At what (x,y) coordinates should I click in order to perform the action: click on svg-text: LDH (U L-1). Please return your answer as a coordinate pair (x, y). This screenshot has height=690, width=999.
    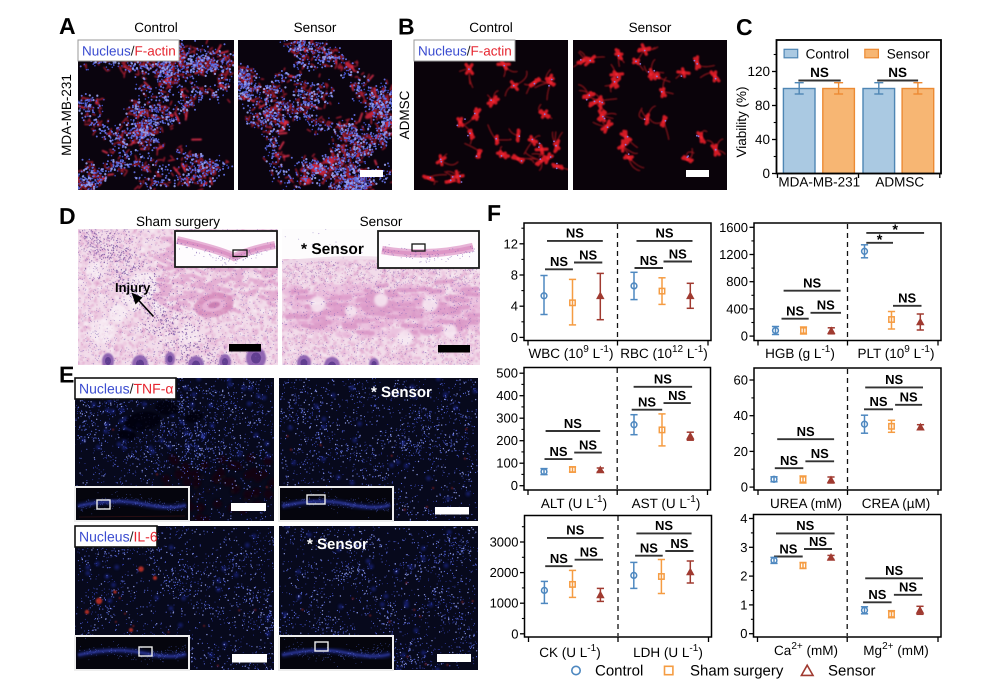
    Looking at the image, I should click on (668, 651).